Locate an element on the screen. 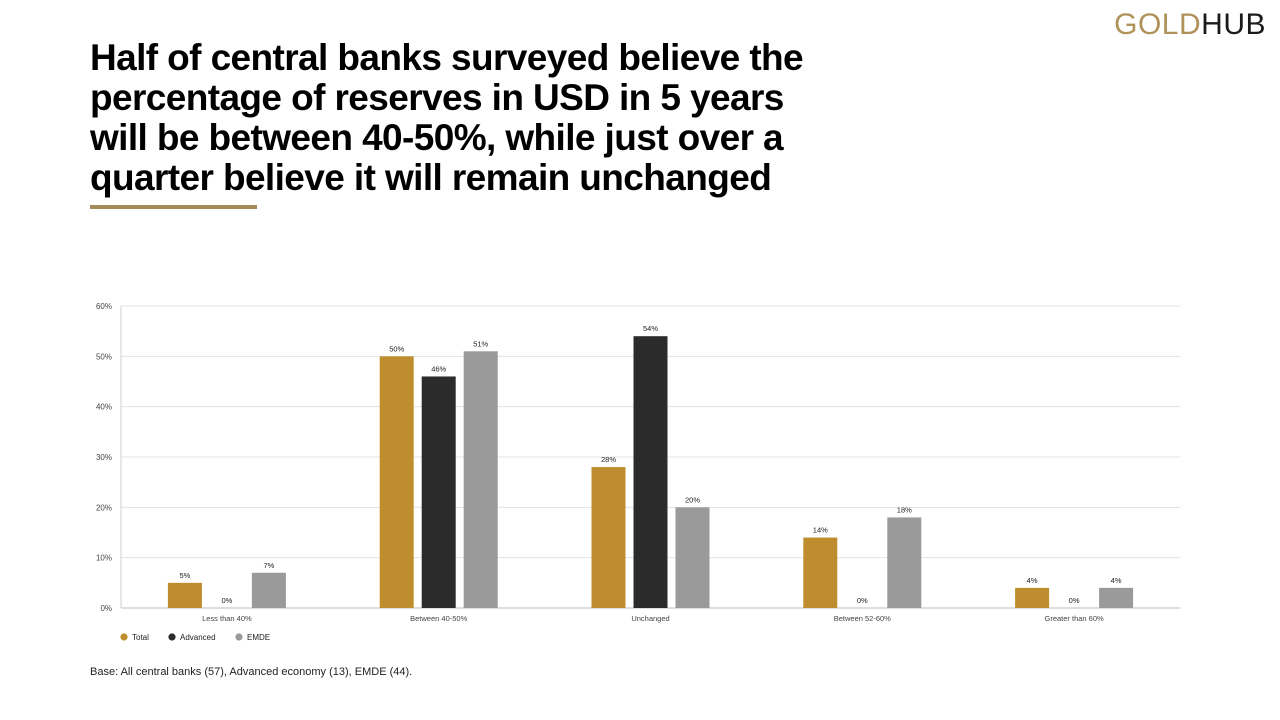 The height and width of the screenshot is (720, 1280). x-tick-label: Unchanged is located at coordinates (650, 618).